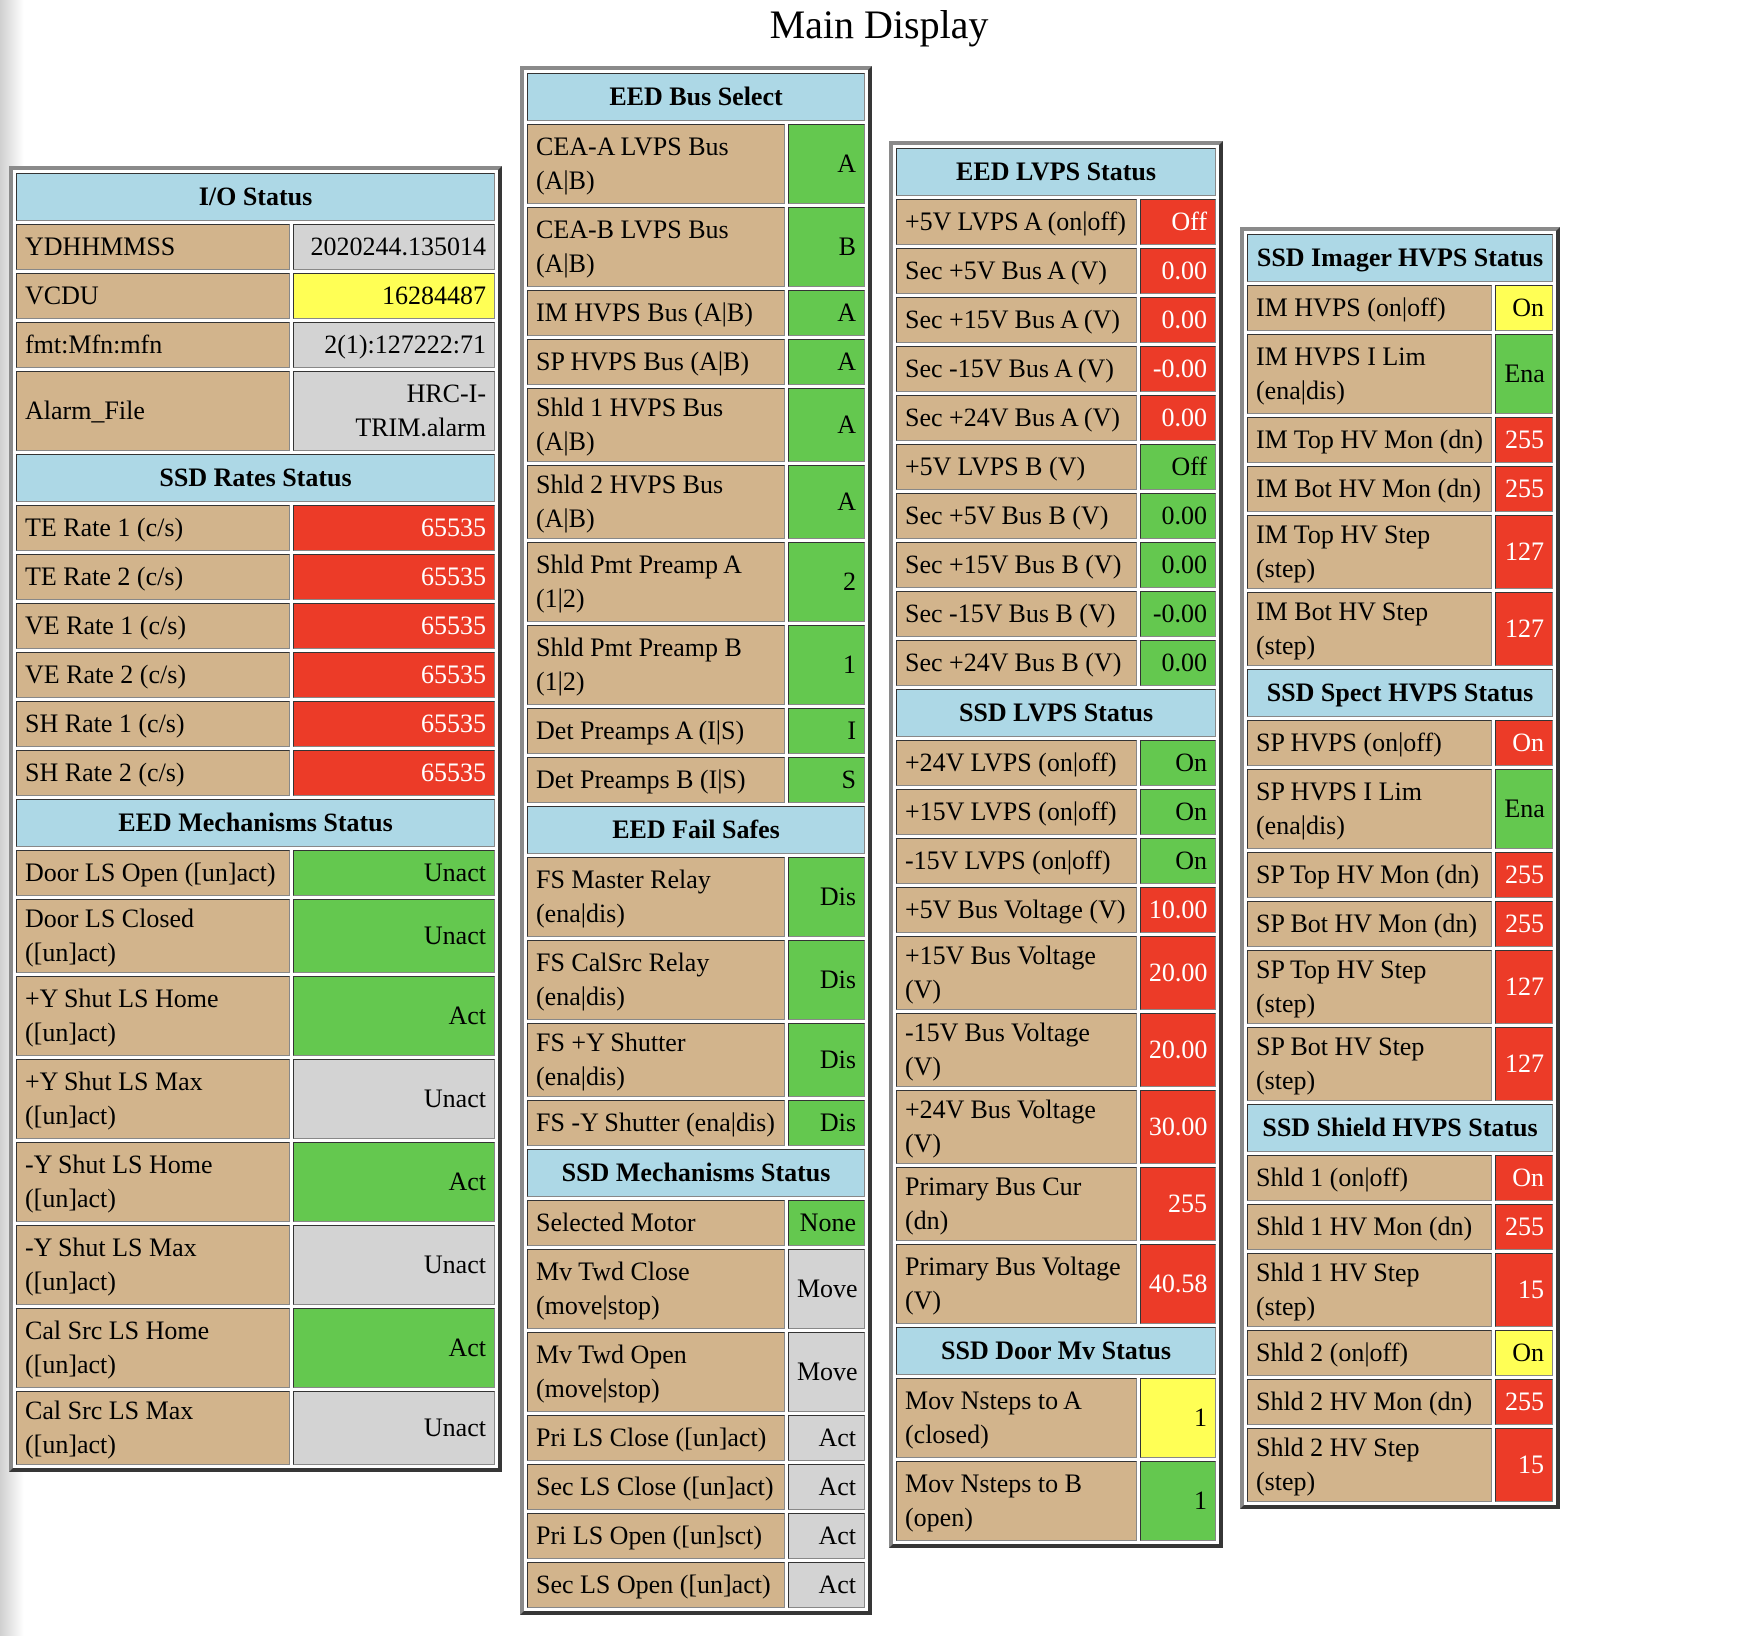  What do you see at coordinates (255, 528) in the screenshot?
I see `status-row: TE Rate 1 (c/s) 65535` at bounding box center [255, 528].